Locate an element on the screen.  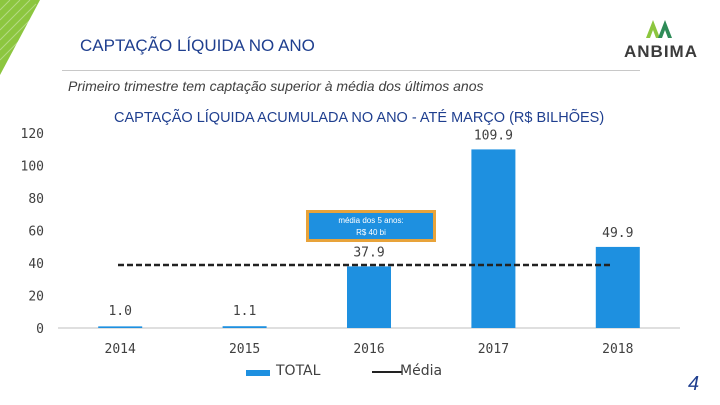
average-annotation: média dos 5 anos: R$ 40 bi is located at coordinates (371, 226).